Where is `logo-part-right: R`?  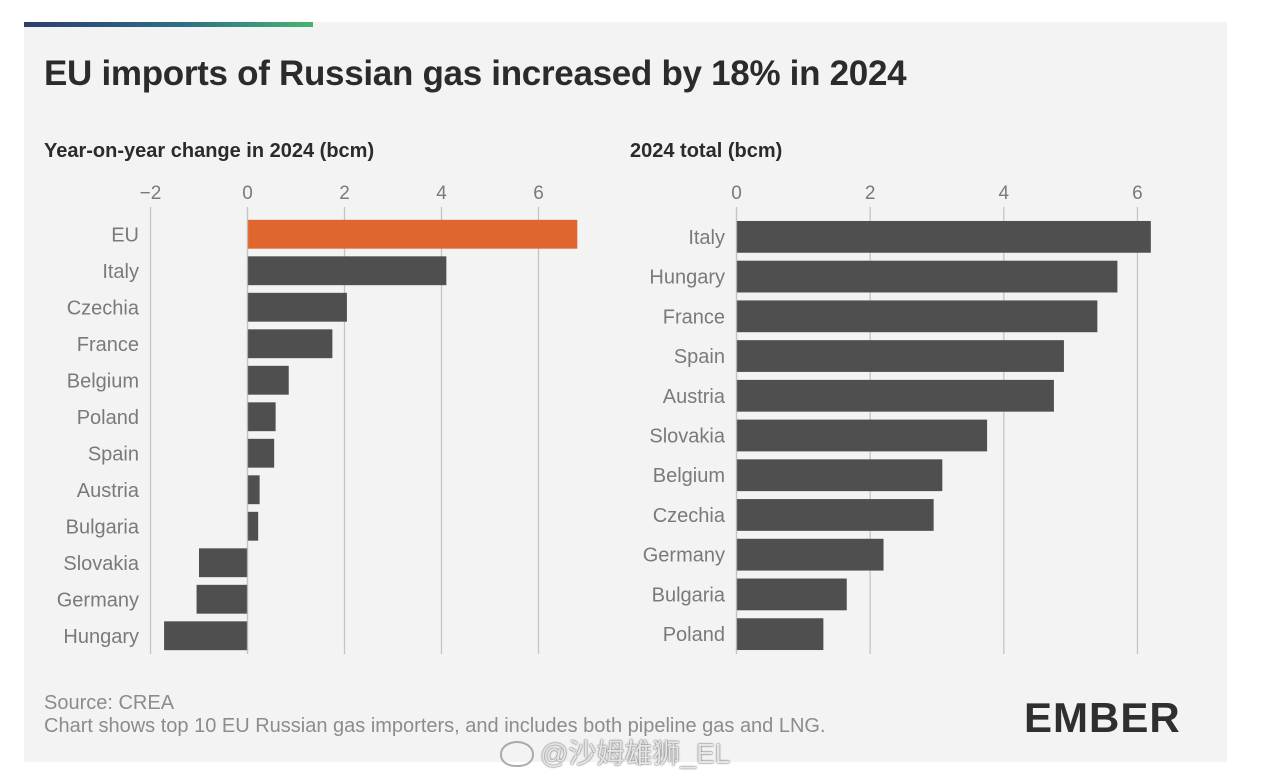 logo-part-right: R is located at coordinates (1165, 717).